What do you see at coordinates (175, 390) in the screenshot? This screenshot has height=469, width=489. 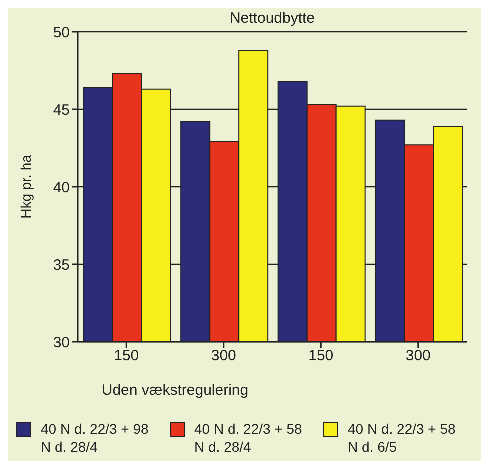 I see `text: Uden vækstregulering` at bounding box center [175, 390].